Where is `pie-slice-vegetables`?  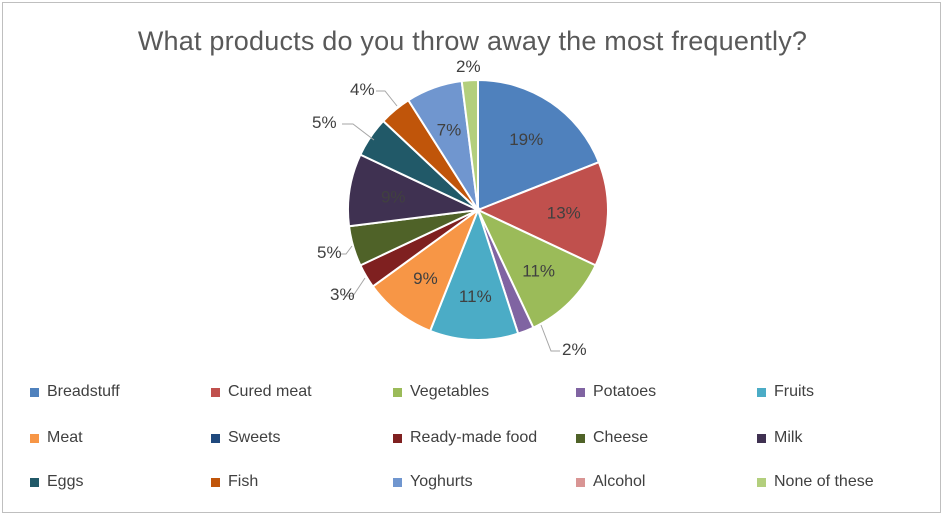 pie-slice-vegetables is located at coordinates (536, 268).